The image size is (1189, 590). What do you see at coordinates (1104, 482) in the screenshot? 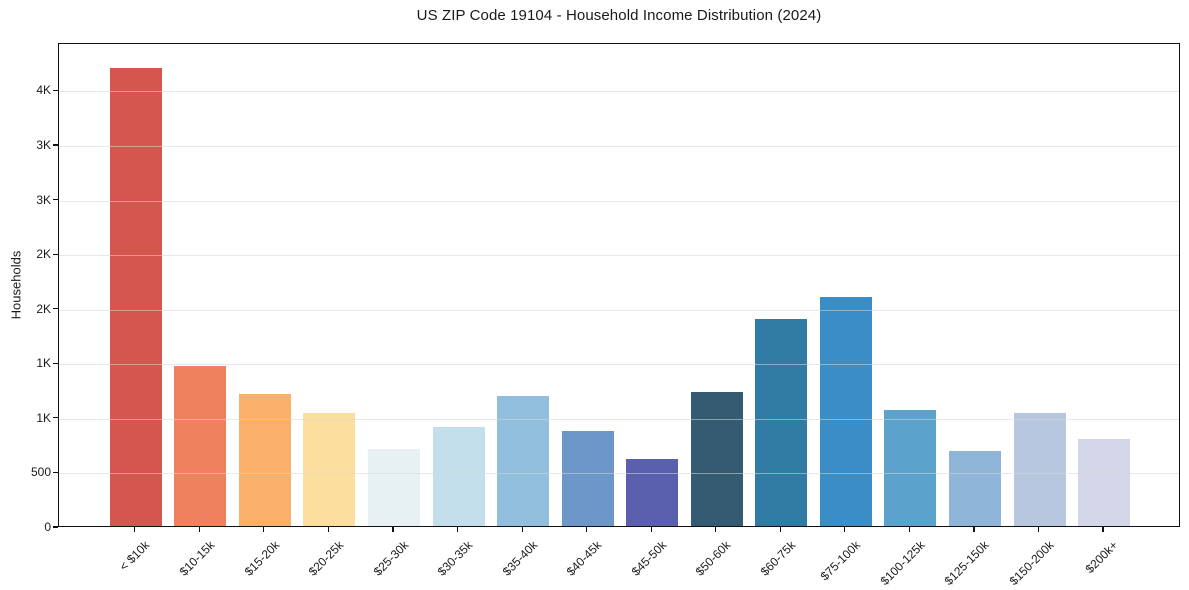
I see `bar-$200k+` at bounding box center [1104, 482].